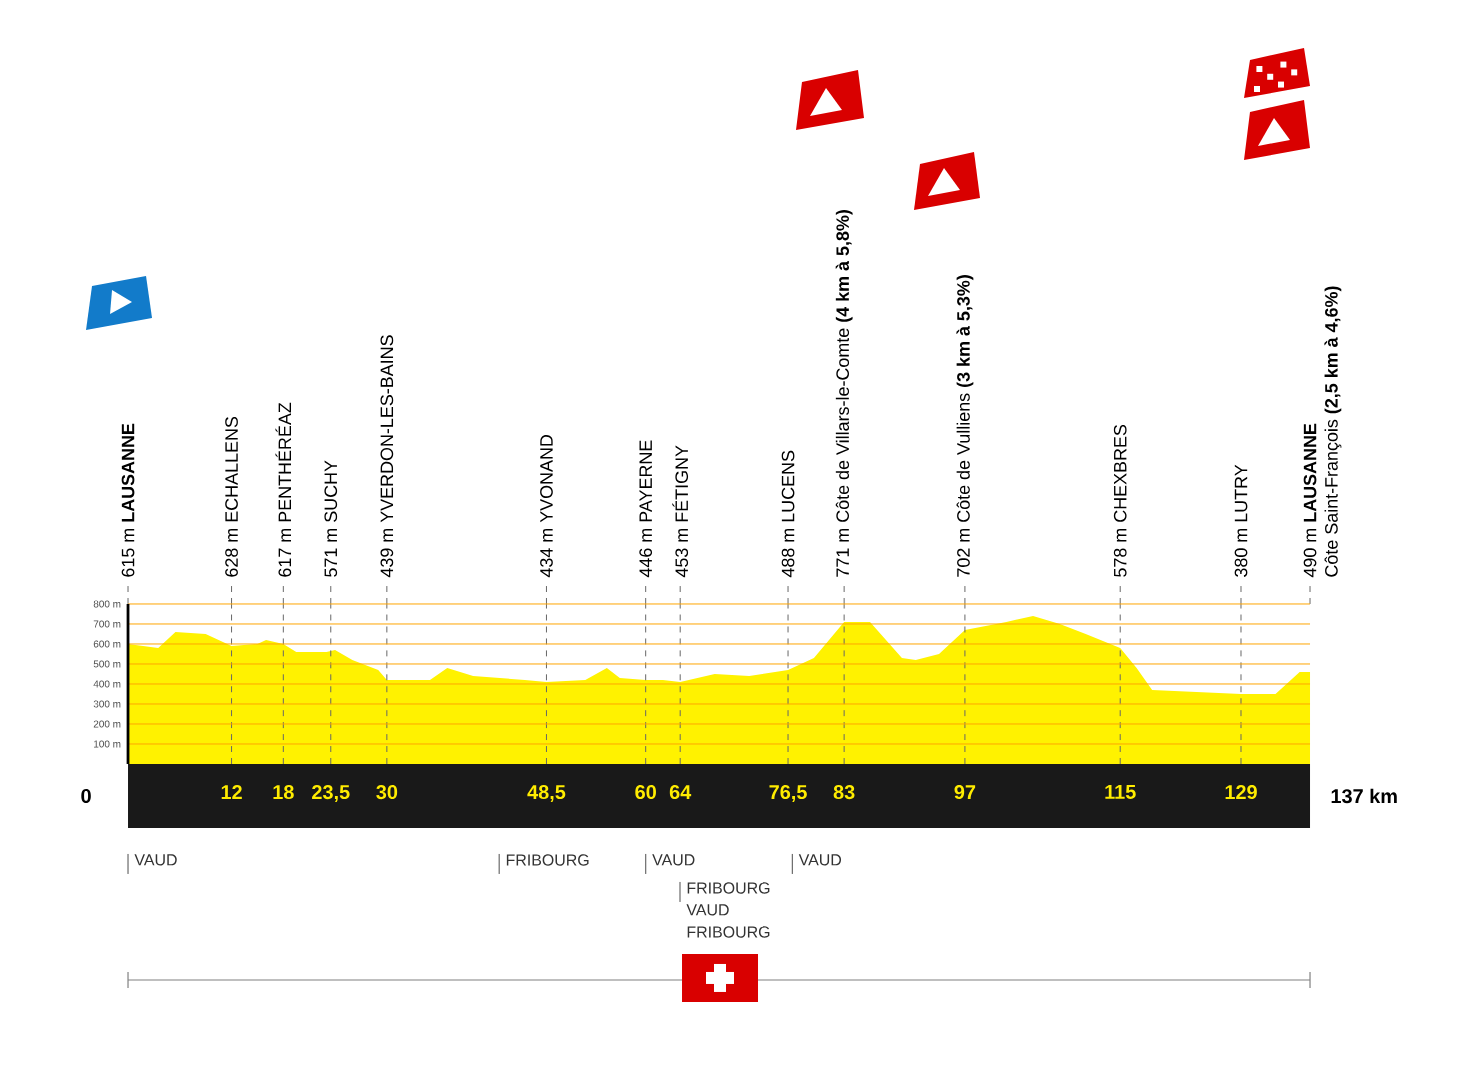  What do you see at coordinates (646, 509) in the screenshot?
I see `text: 446 m PAYERNE` at bounding box center [646, 509].